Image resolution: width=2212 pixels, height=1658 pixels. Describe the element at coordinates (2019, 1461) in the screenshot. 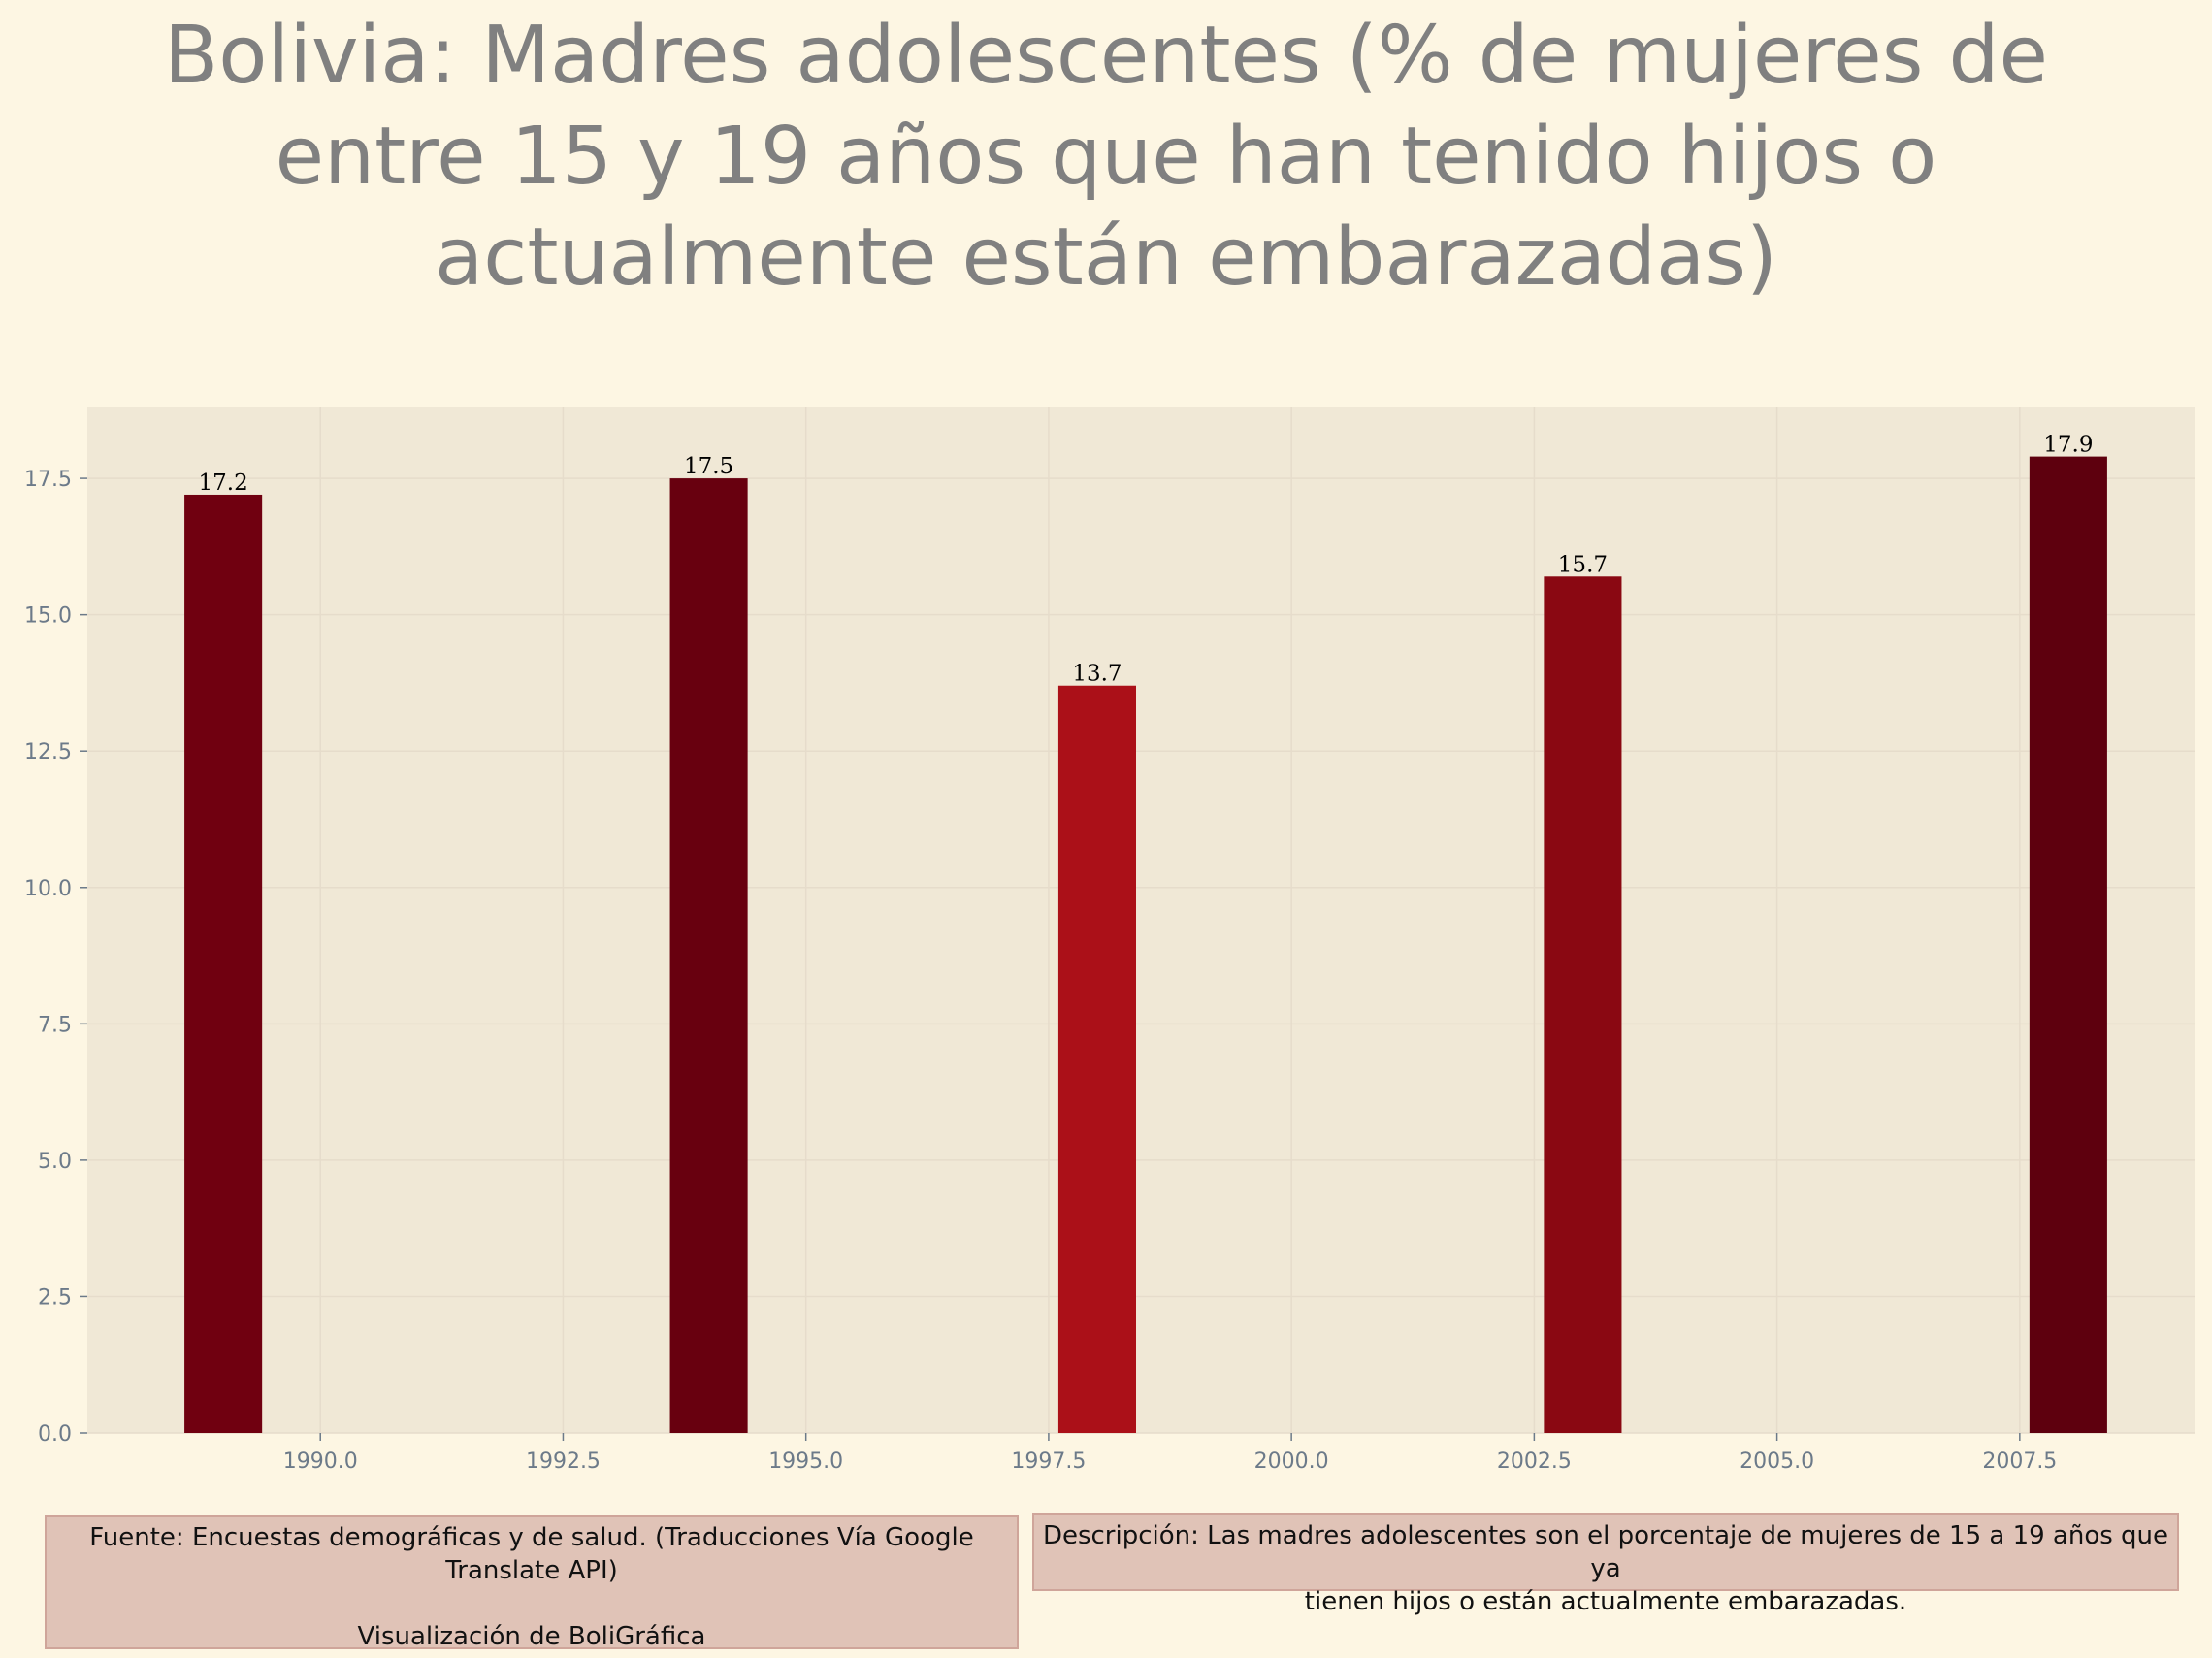

I see `x-tick-label: 2007.5` at that location.